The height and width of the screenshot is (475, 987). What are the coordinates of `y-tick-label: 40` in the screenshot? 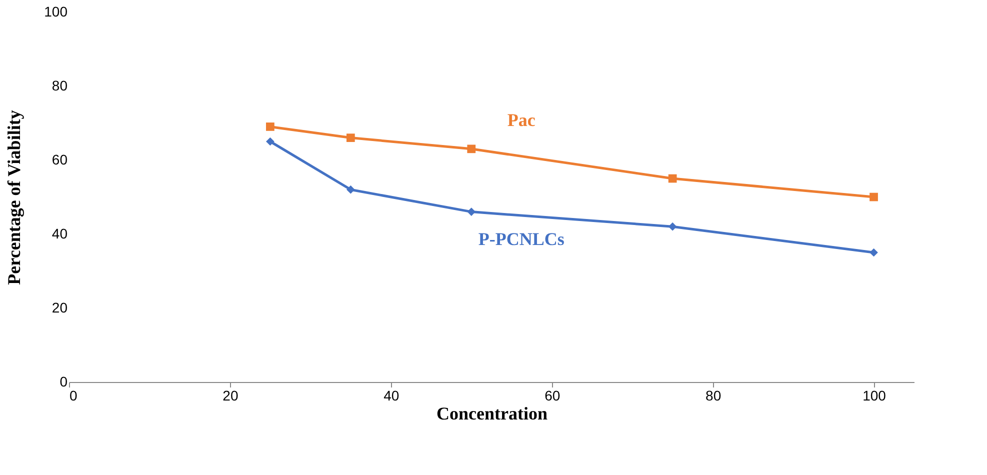 It's located at (60, 234).